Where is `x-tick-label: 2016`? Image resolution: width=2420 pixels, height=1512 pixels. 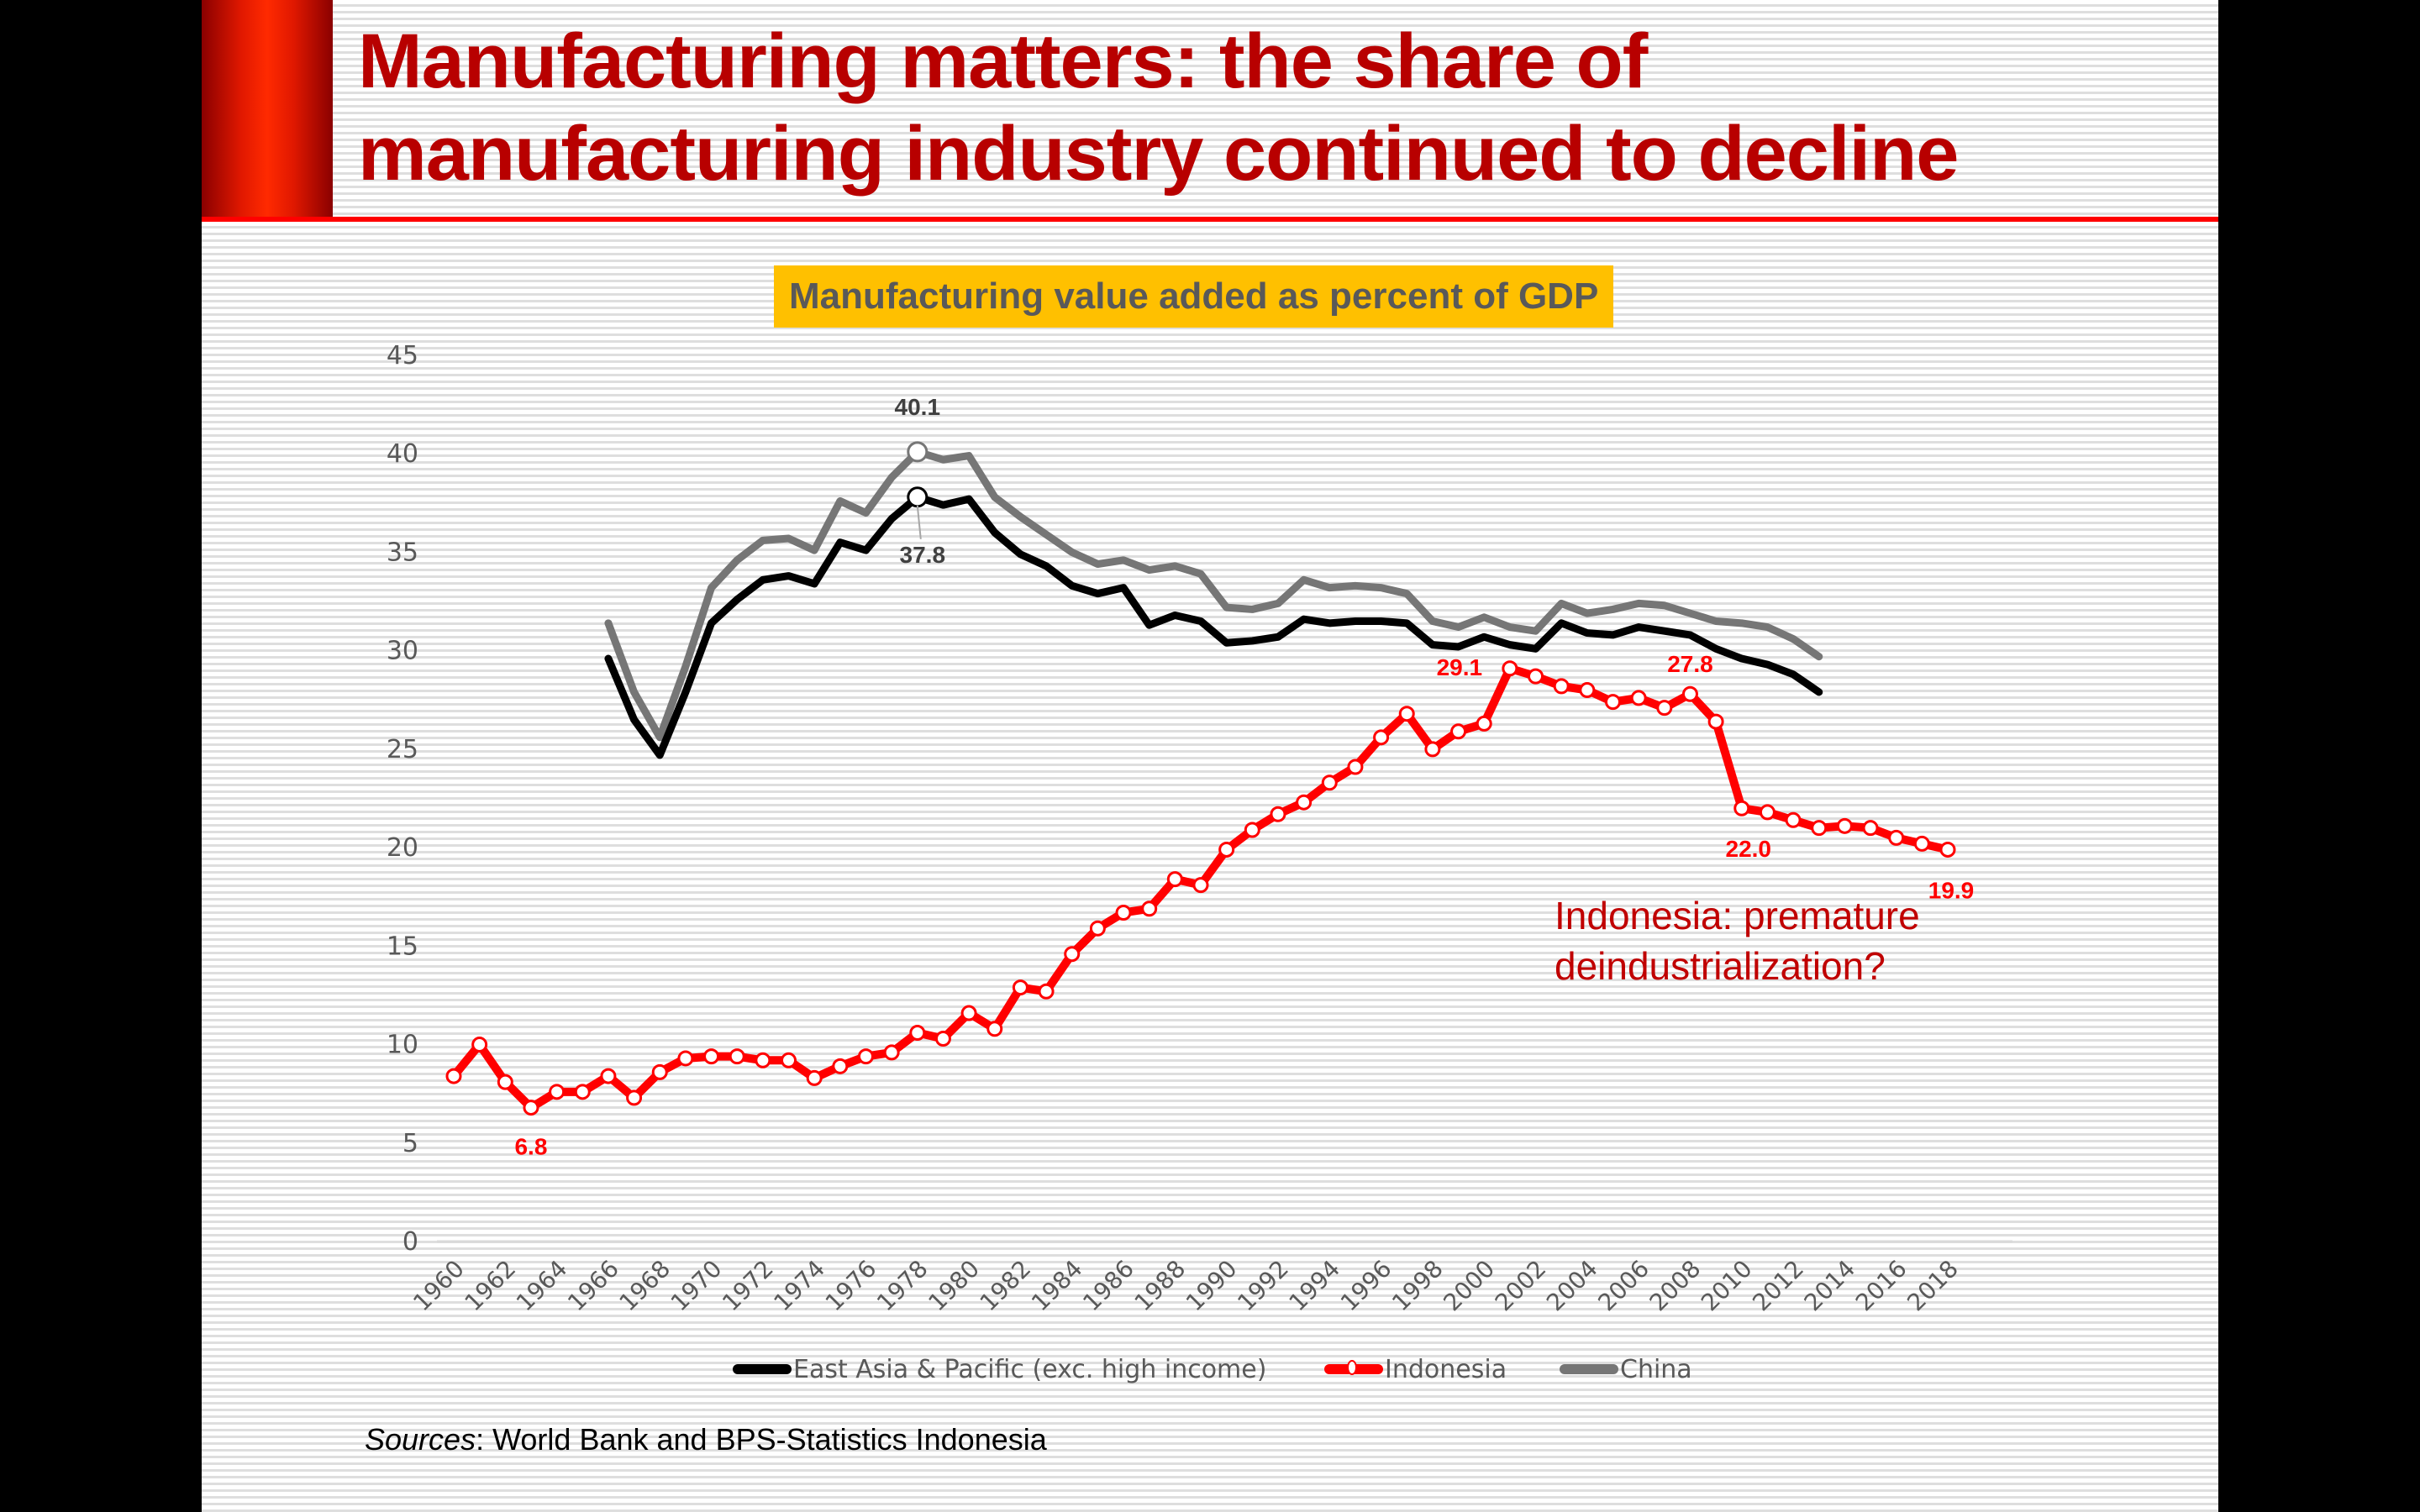
x-tick-label: 2016 is located at coordinates (1881, 1286).